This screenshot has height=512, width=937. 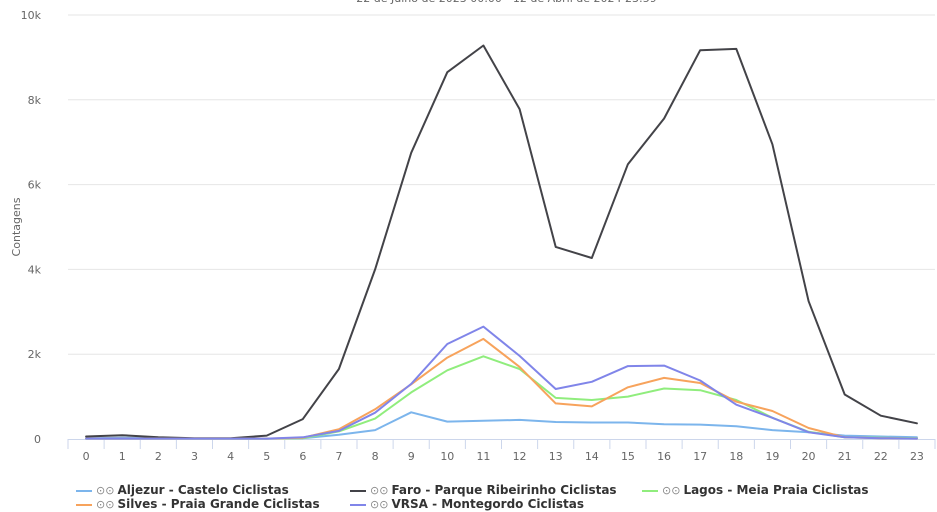 What do you see at coordinates (230, 456) in the screenshot?
I see `x-tick-label: 4` at bounding box center [230, 456].